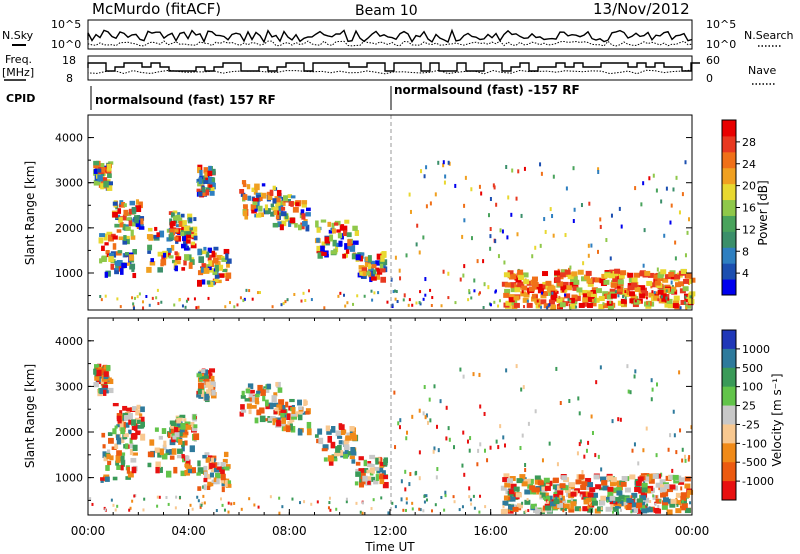 Image resolution: width=800 pixels, height=554 pixels. I want to click on cpid-segment-2: normalsound (fast) -157 RF, so click(487, 90).